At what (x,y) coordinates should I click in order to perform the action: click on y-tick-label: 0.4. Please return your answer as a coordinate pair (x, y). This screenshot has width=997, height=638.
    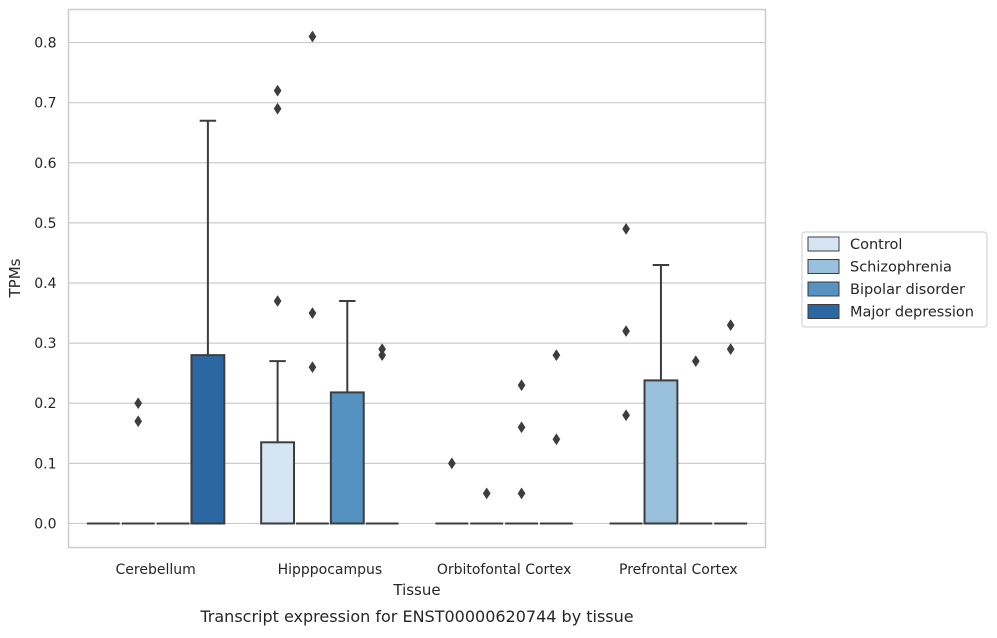
    Looking at the image, I should click on (45, 284).